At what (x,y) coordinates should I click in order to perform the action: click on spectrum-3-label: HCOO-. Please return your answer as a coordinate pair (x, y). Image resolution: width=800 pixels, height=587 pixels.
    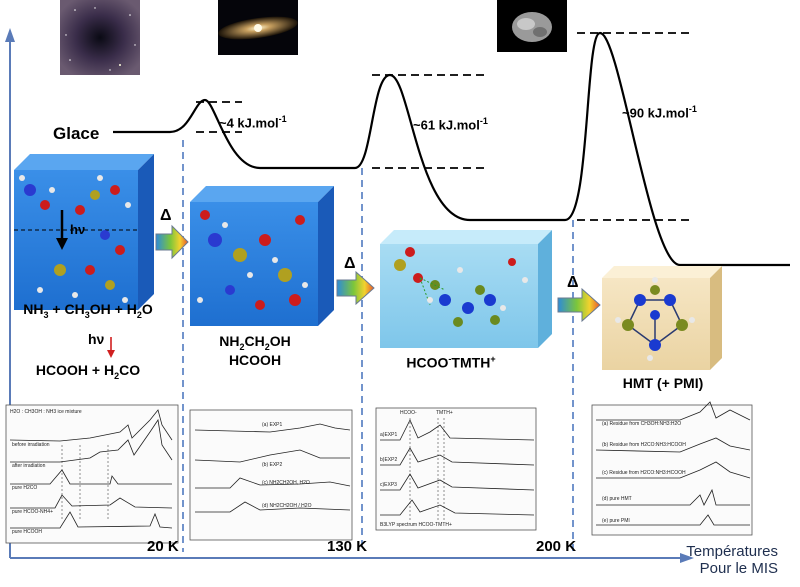
    Looking at the image, I should click on (408, 413).